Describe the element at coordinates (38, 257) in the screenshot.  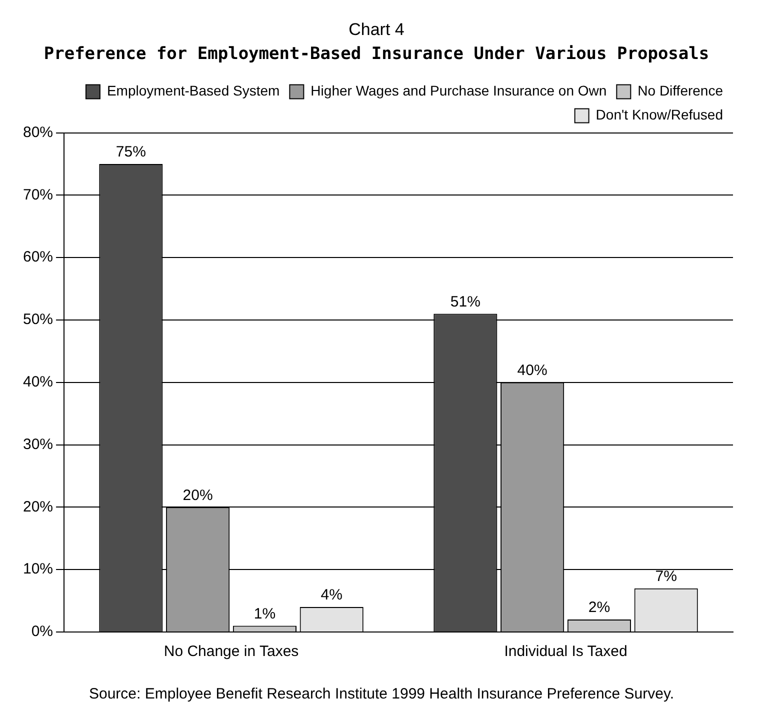
I see `y-tick-label: 60%` at that location.